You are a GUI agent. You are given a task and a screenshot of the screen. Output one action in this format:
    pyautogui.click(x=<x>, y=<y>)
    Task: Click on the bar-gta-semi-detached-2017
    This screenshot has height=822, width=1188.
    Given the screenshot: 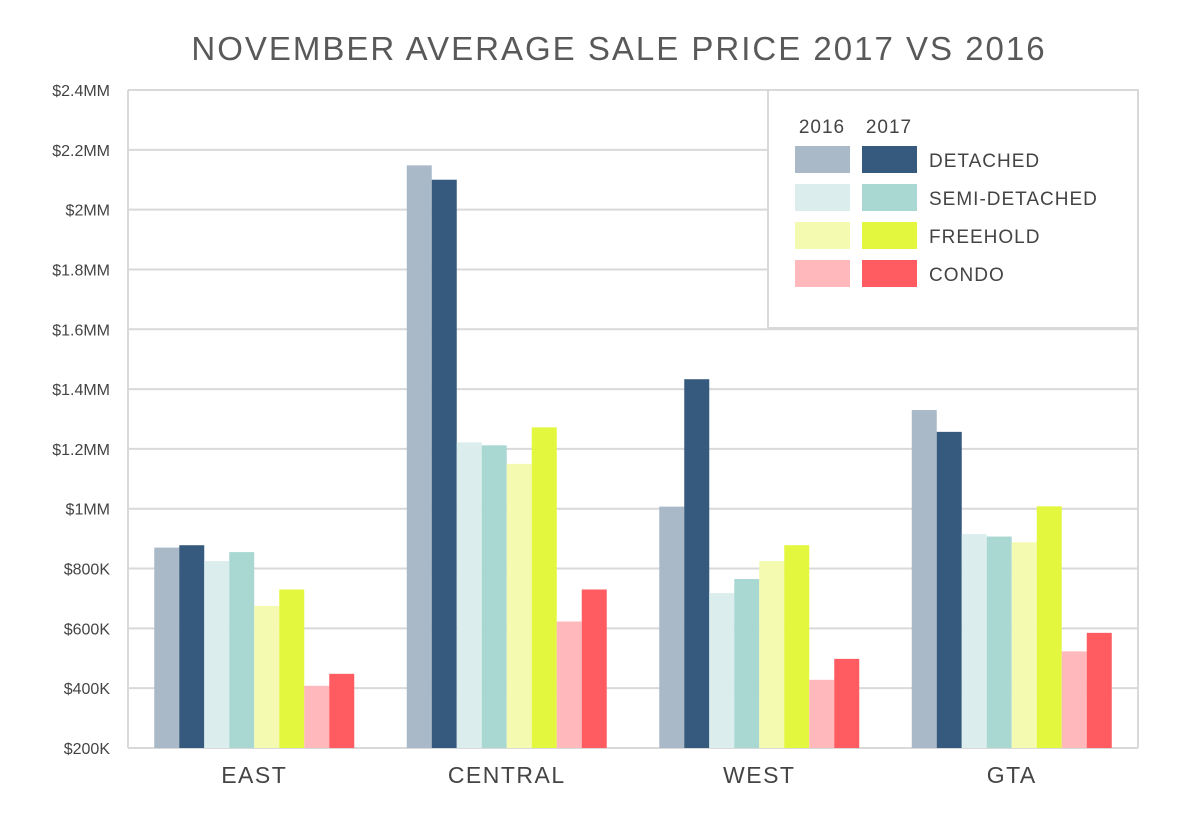 What is the action you would take?
    pyautogui.click(x=999, y=642)
    